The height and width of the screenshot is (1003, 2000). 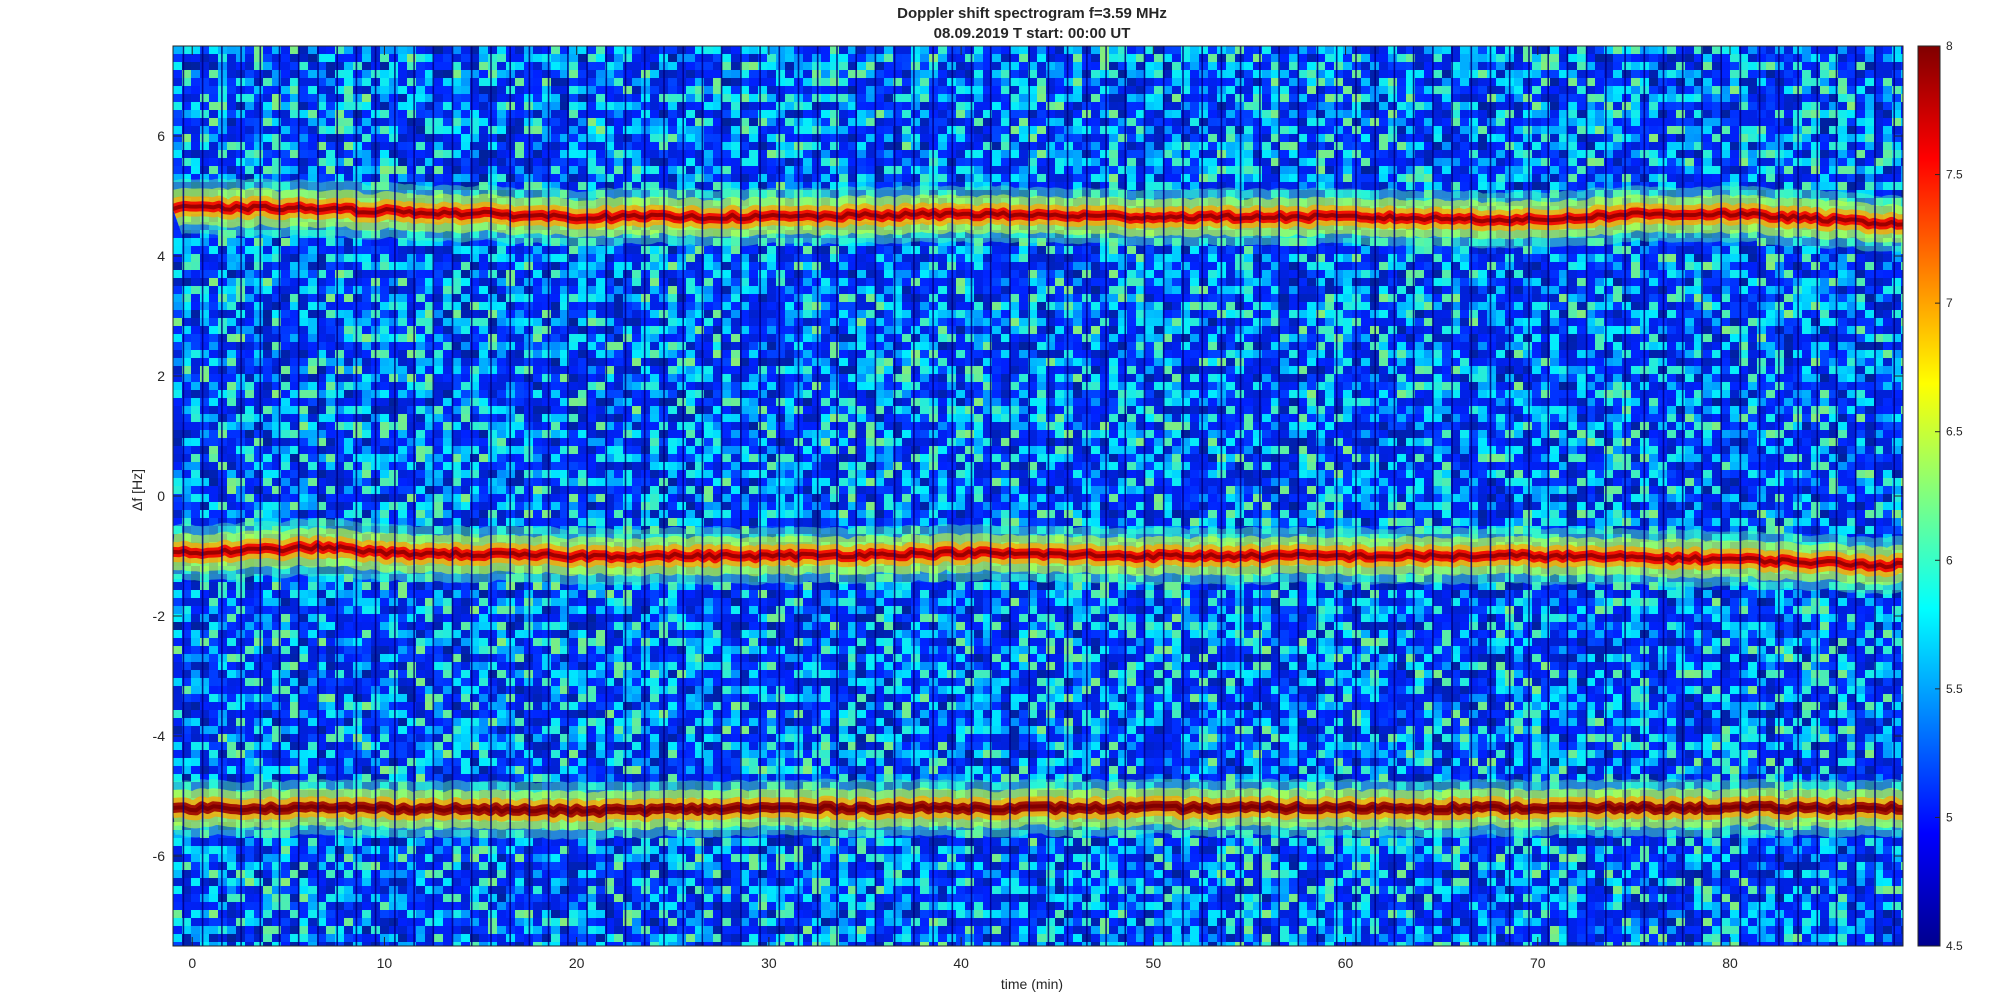 I want to click on y-tick-label: -2, so click(x=159, y=616).